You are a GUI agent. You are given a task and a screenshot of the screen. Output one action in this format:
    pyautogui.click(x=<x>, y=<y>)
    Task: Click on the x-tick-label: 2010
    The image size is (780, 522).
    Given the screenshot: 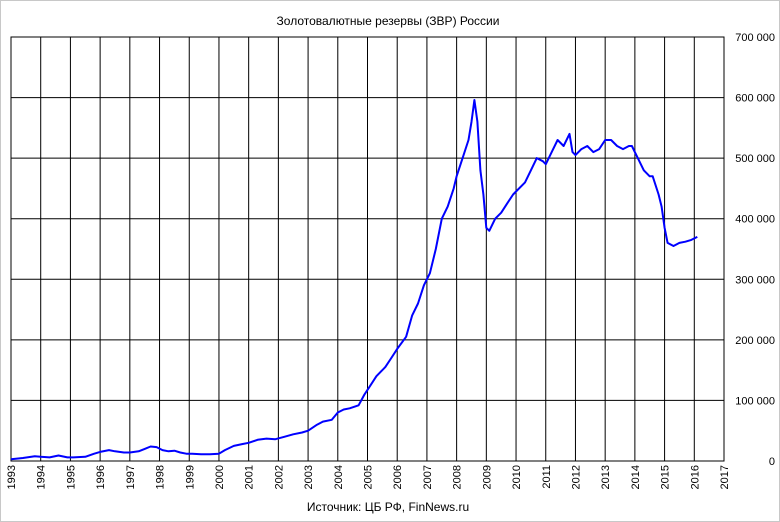 What is the action you would take?
    pyautogui.click(x=517, y=477)
    